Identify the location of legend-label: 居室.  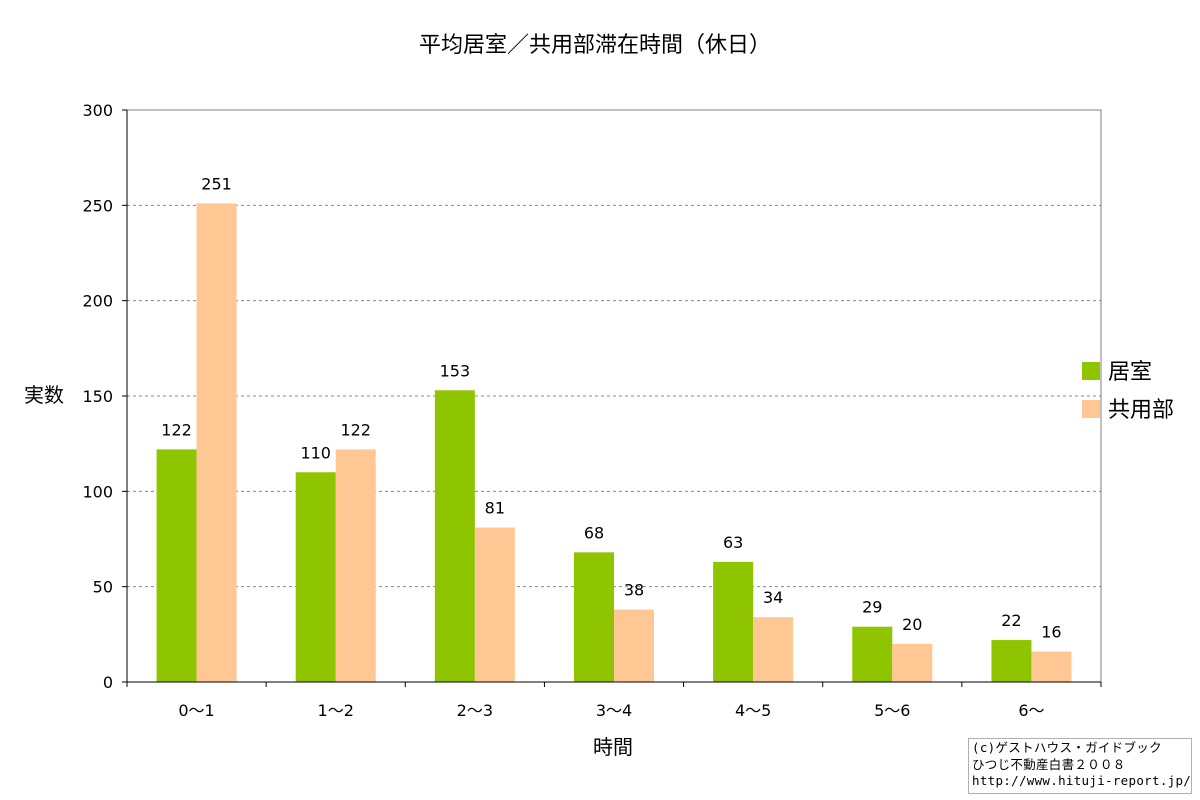
(1130, 372).